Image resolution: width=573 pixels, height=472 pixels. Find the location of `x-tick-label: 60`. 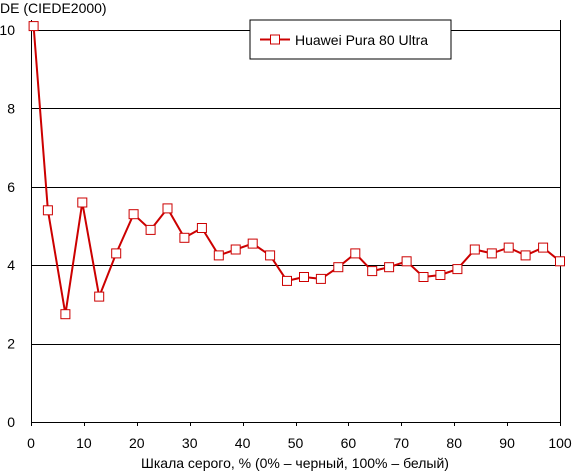

x-tick-label: 60 is located at coordinates (349, 443).